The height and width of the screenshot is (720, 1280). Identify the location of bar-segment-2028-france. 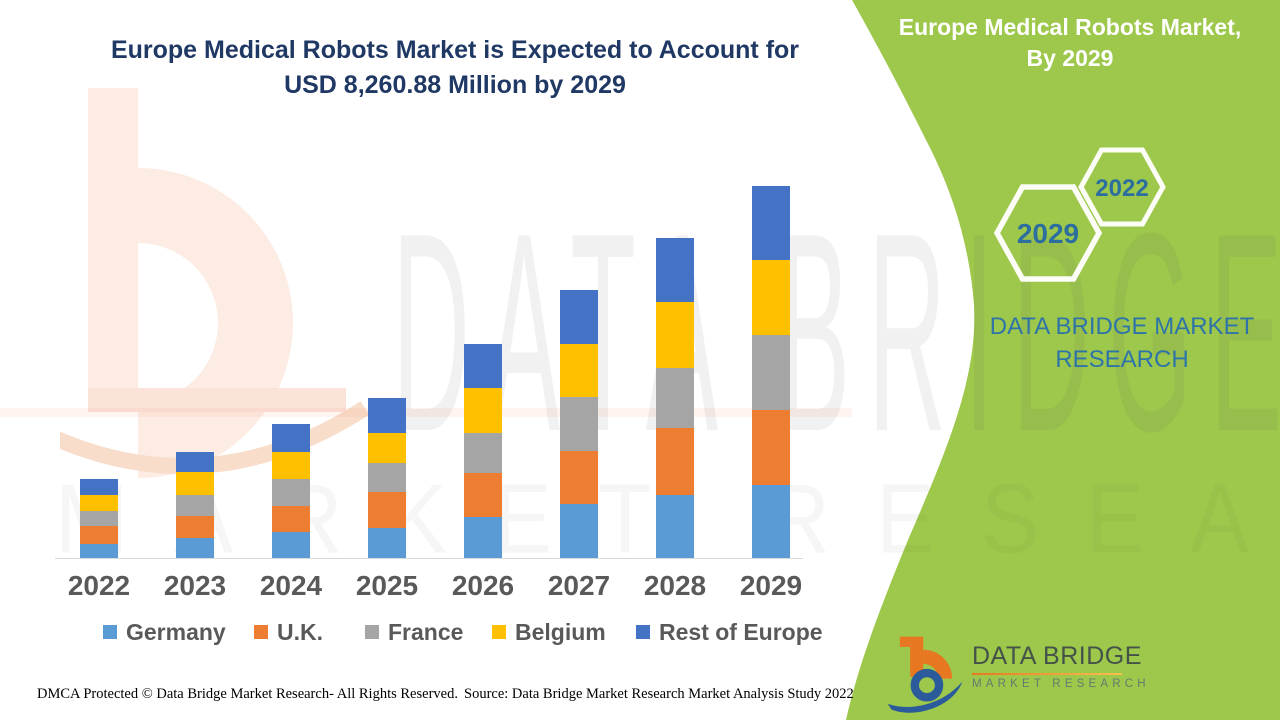
(675, 398).